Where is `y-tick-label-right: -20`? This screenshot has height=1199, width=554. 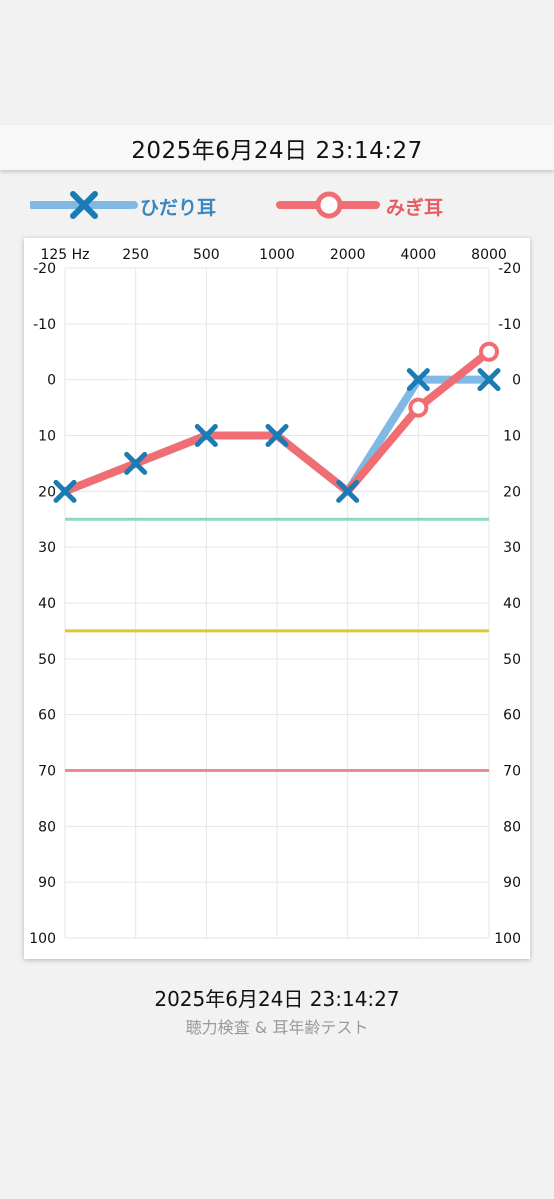
y-tick-label-right: -20 is located at coordinates (509, 269).